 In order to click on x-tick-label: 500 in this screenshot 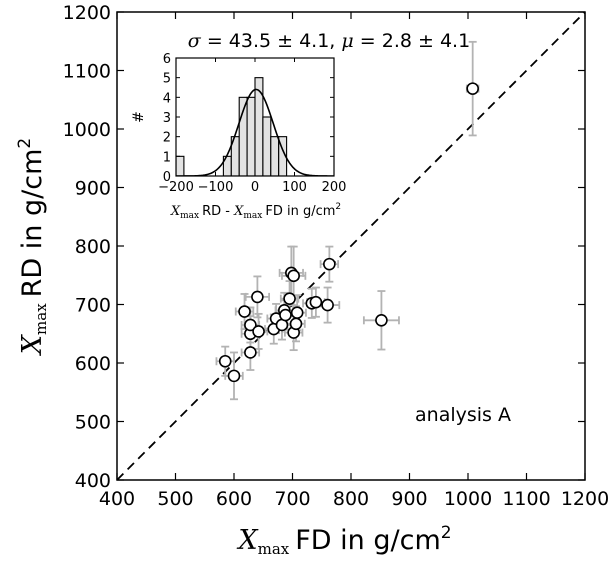, I will do `click(175, 499)`.